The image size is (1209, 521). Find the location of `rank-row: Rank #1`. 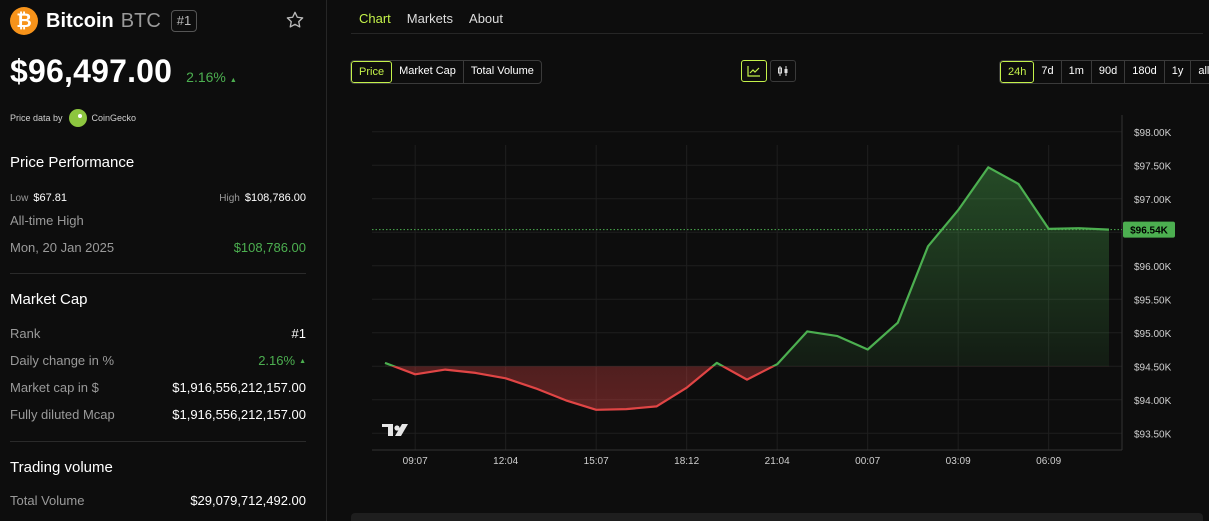

rank-row: Rank #1 is located at coordinates (158, 333).